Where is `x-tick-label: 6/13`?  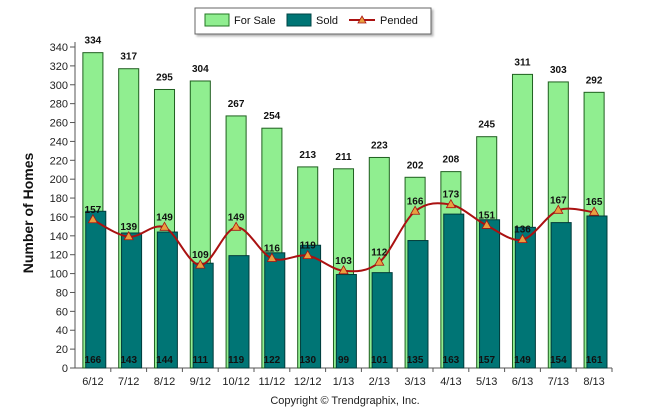 x-tick-label: 6/13 is located at coordinates (522, 382).